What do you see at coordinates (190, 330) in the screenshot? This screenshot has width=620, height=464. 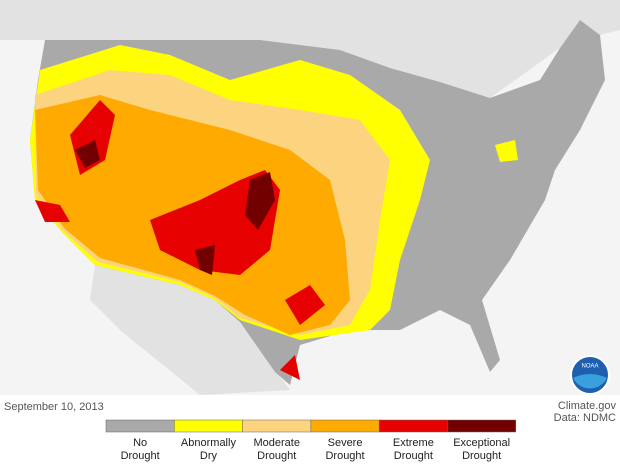 I see `mexico` at bounding box center [190, 330].